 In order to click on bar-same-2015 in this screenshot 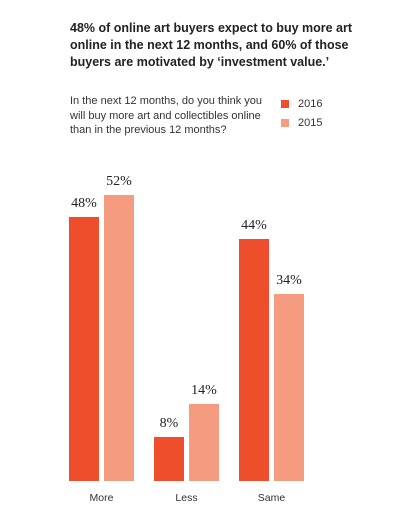, I will do `click(289, 387)`.